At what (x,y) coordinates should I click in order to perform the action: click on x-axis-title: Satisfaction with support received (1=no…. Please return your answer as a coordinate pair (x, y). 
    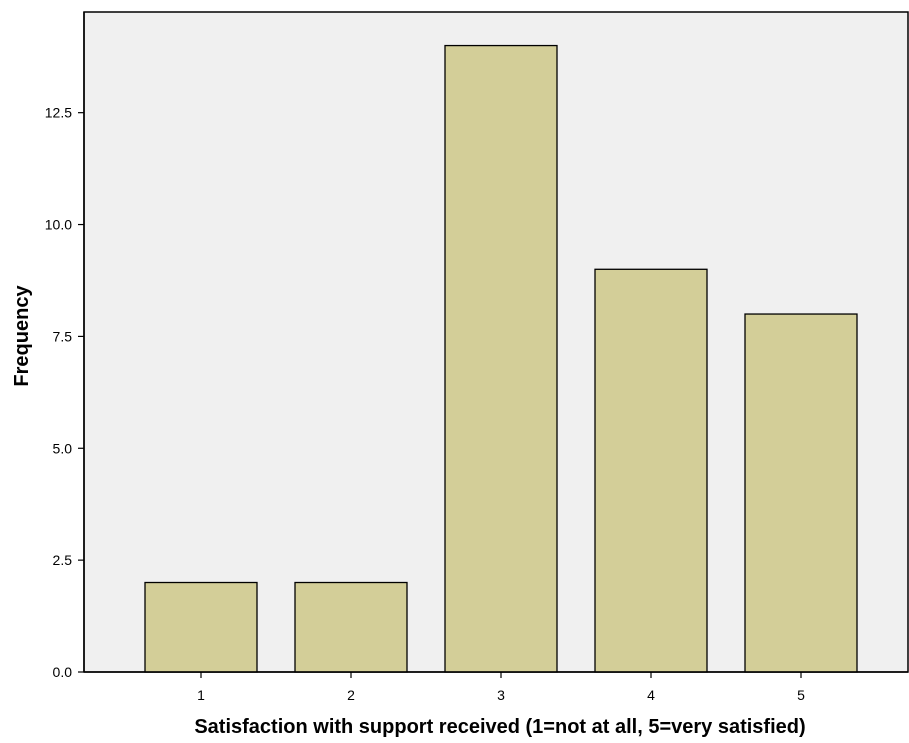
    Looking at the image, I should click on (499, 727).